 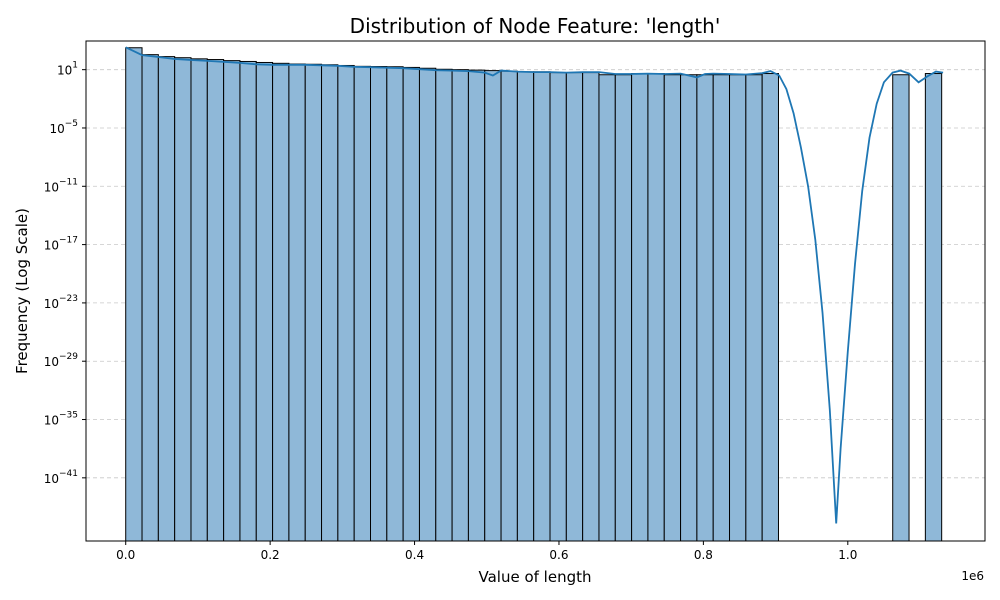 What do you see at coordinates (703, 555) in the screenshot?
I see `x-tick-label: 0.8` at bounding box center [703, 555].